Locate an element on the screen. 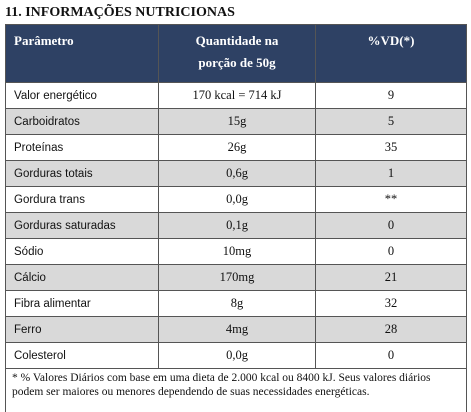 The height and width of the screenshot is (412, 471). table-row: Cálcio 170mg 21 is located at coordinates (236, 277).